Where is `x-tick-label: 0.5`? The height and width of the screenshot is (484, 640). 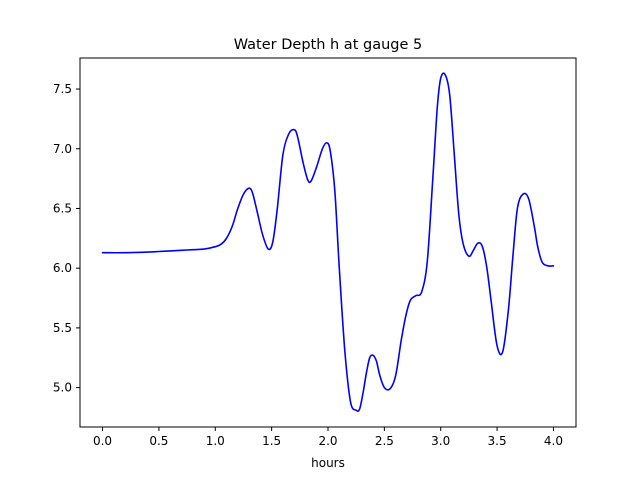
x-tick-label: 0.5 is located at coordinates (158, 441).